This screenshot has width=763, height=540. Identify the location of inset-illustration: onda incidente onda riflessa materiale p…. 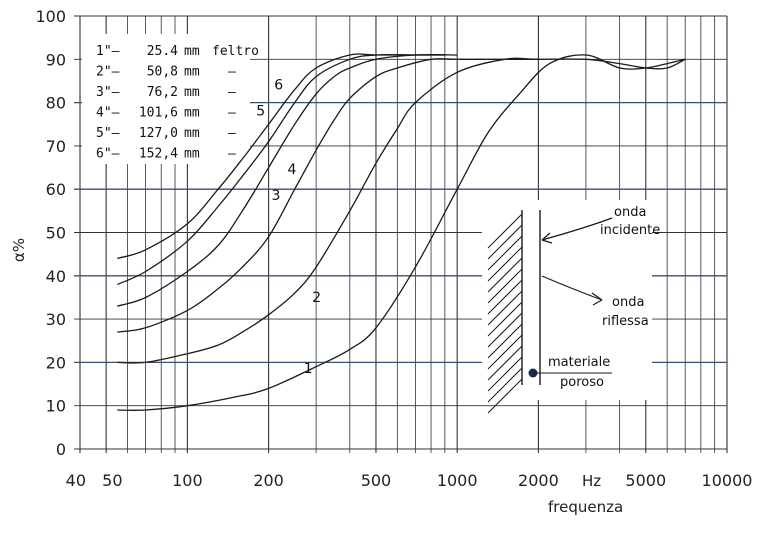
(571, 307).